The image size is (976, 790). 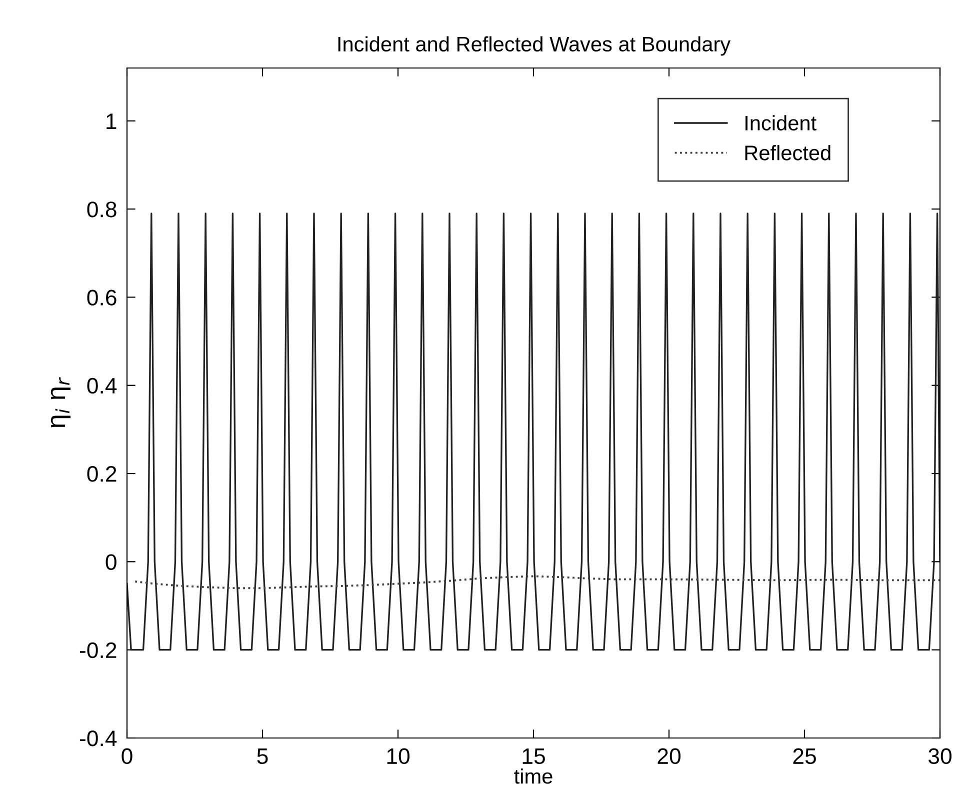 I want to click on x-tick-label: 5, so click(x=262, y=756).